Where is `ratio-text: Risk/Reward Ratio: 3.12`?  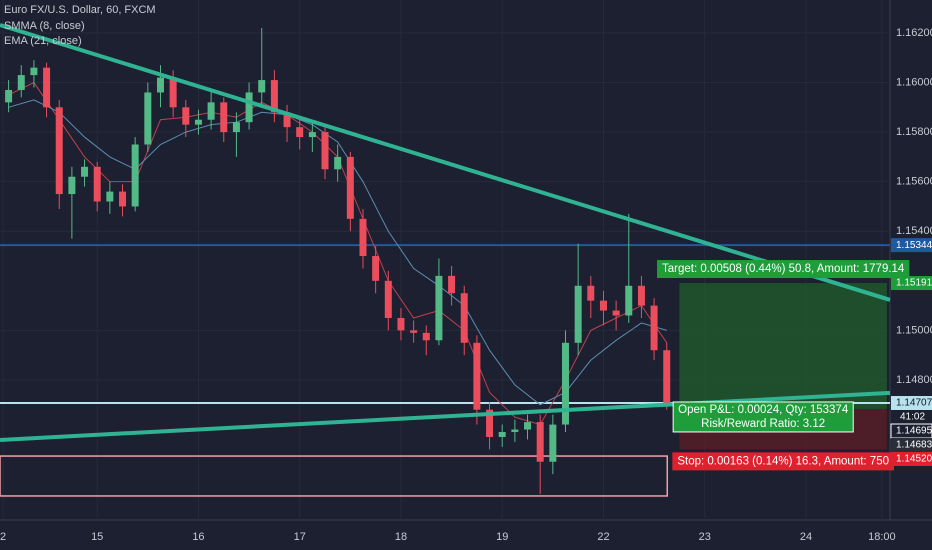
ratio-text: Risk/Reward Ratio: 3.12 is located at coordinates (763, 424).